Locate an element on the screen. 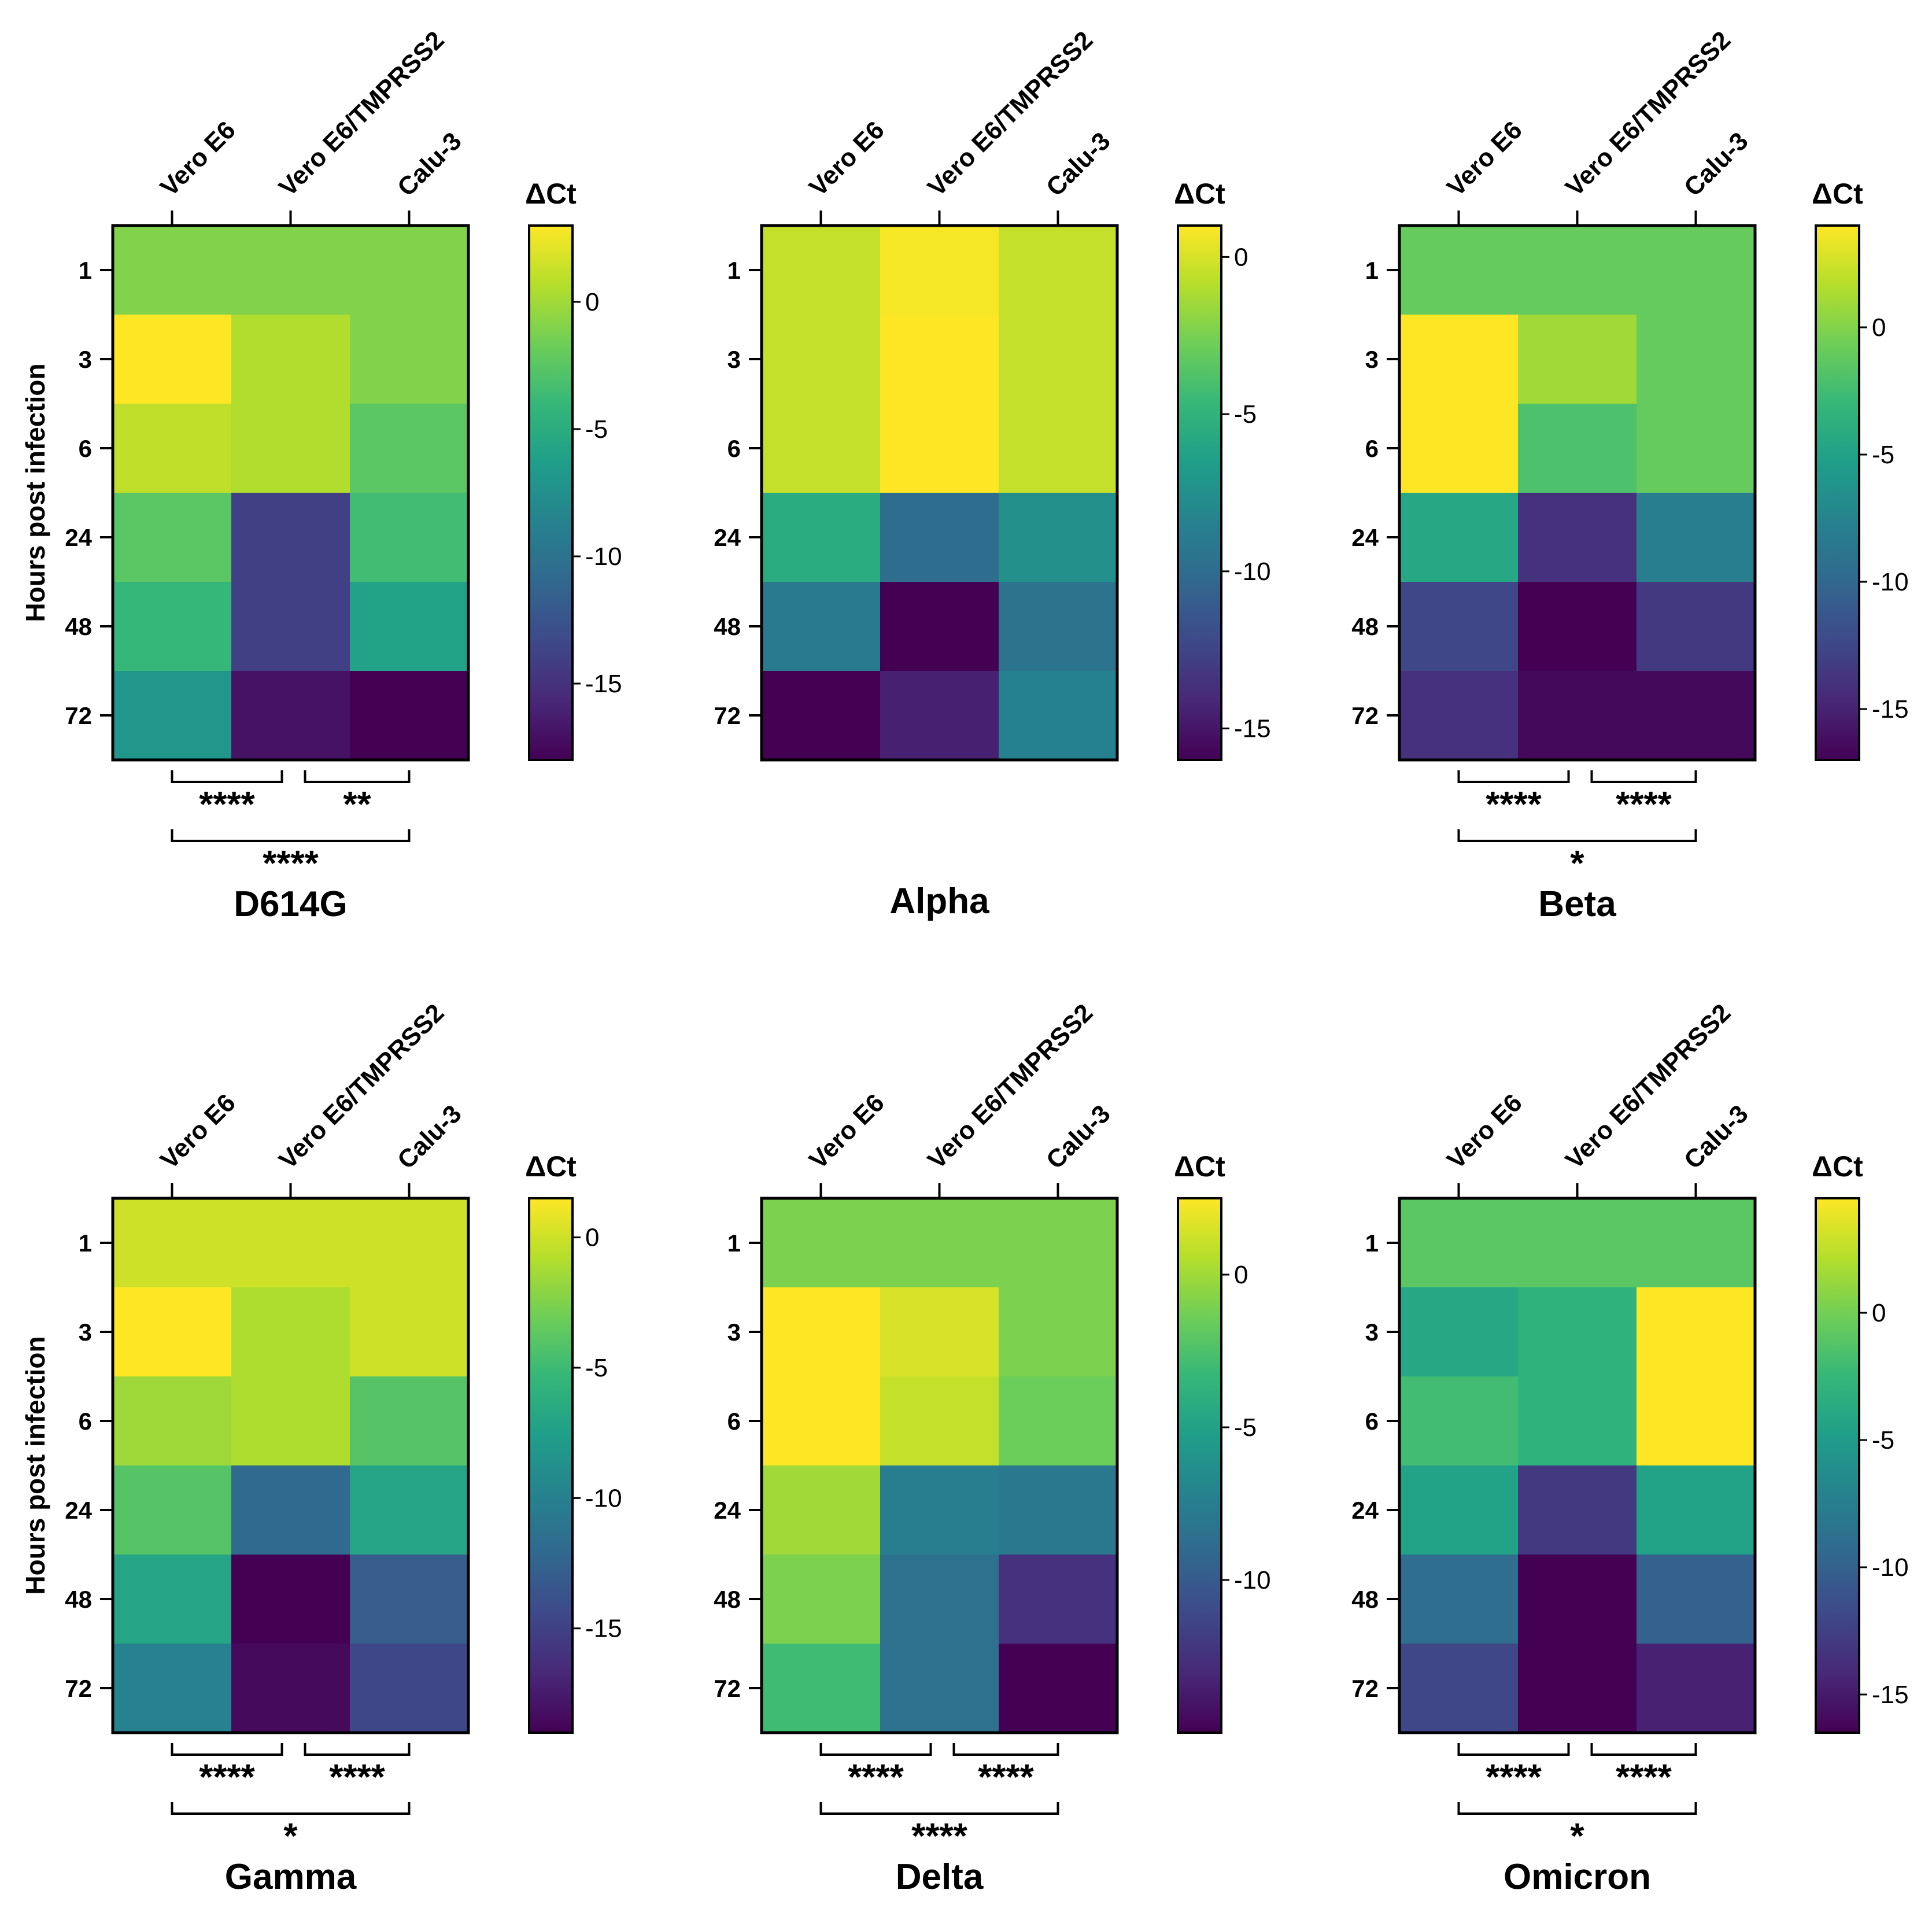 The width and height of the screenshot is (1932, 1905). colorbar-tick-label: -10 is located at coordinates (1253, 1580).